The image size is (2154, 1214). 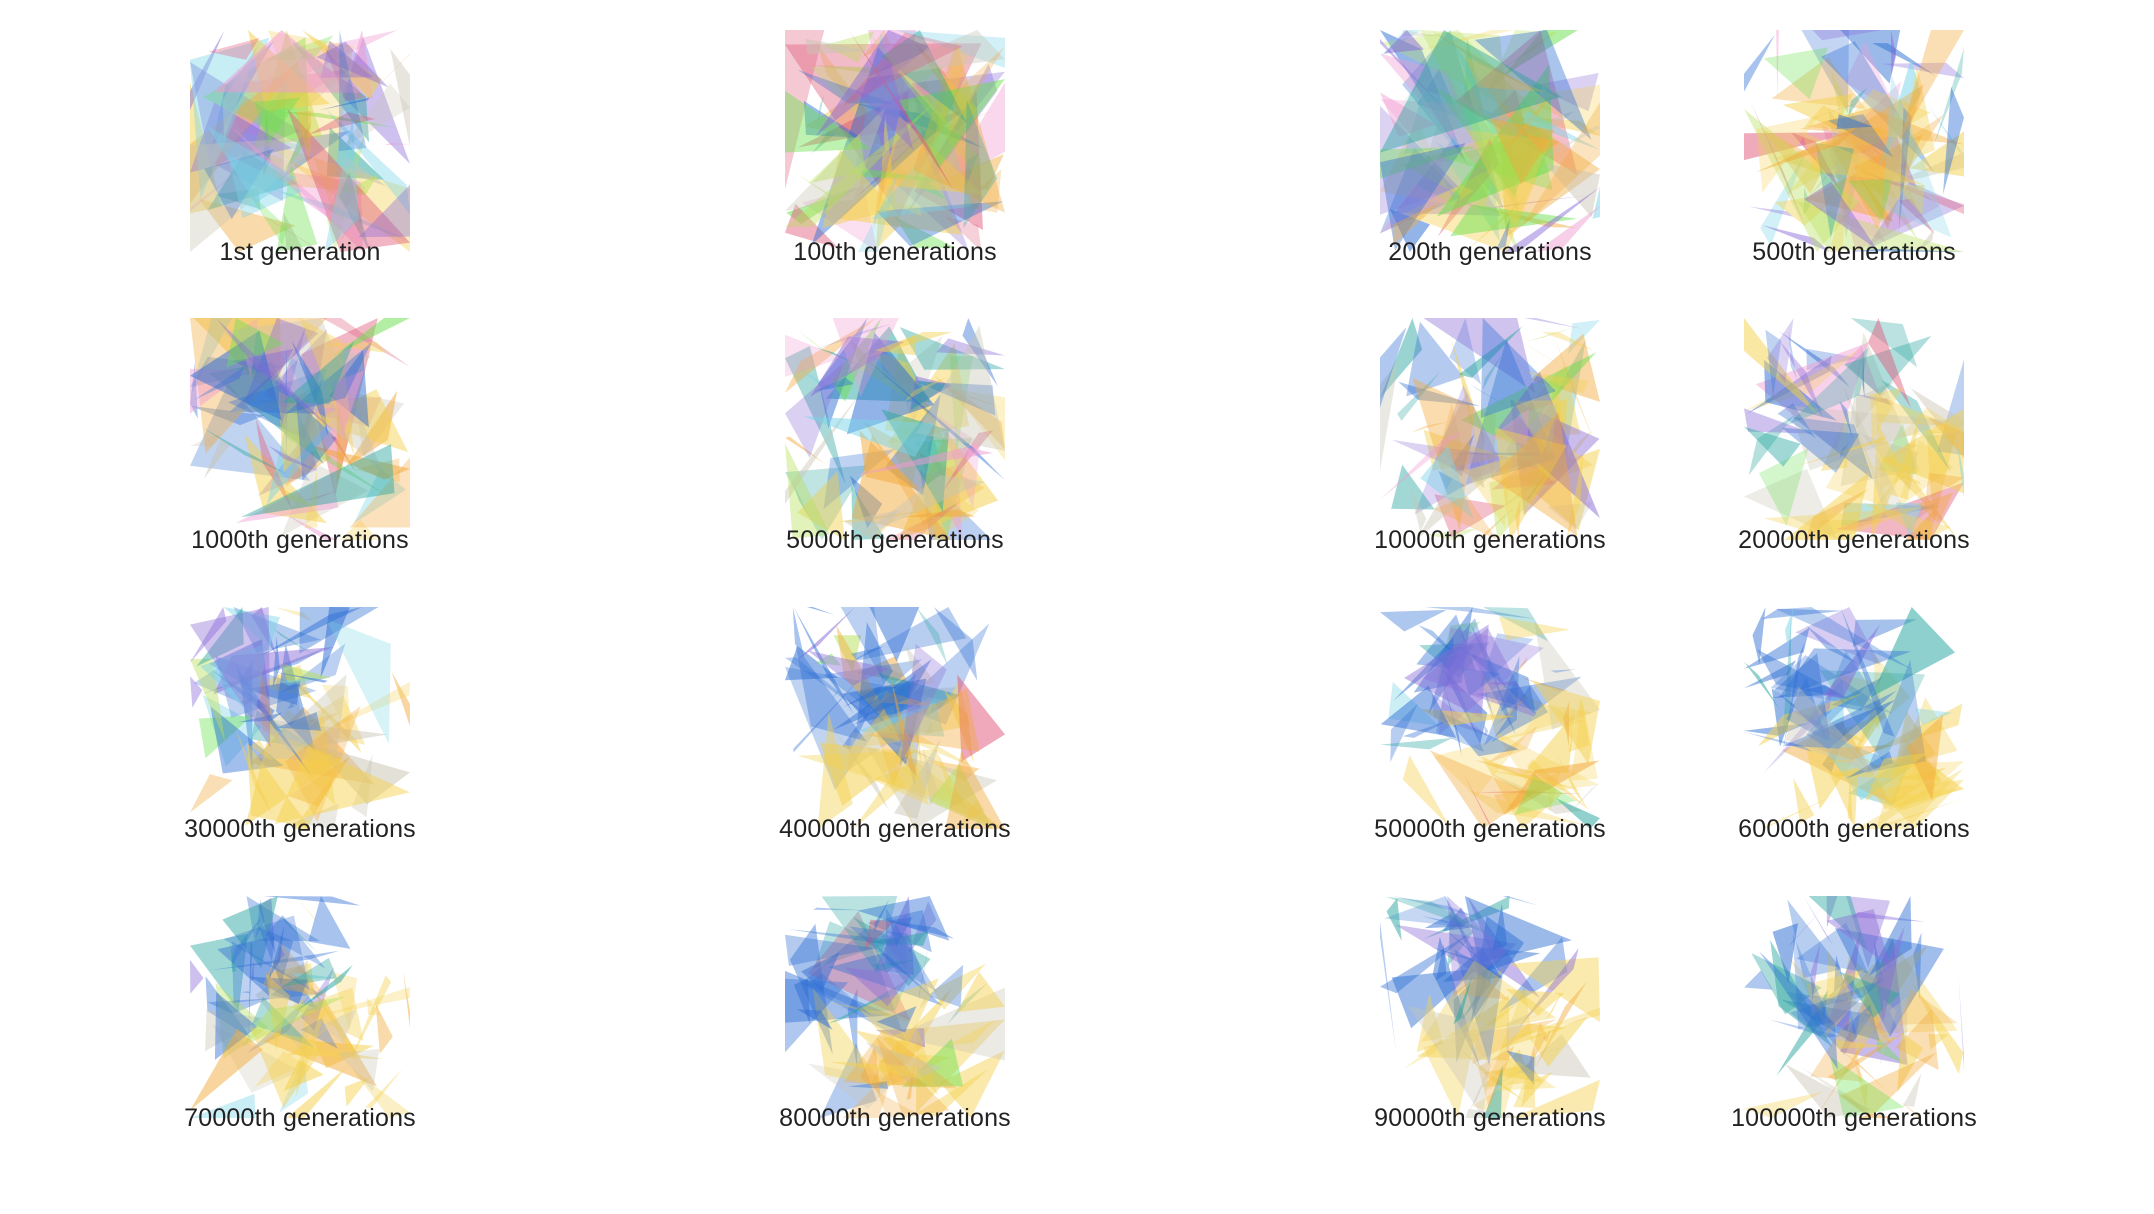 I want to click on generation-caption: 100000th generations, so click(x=1854, y=1118).